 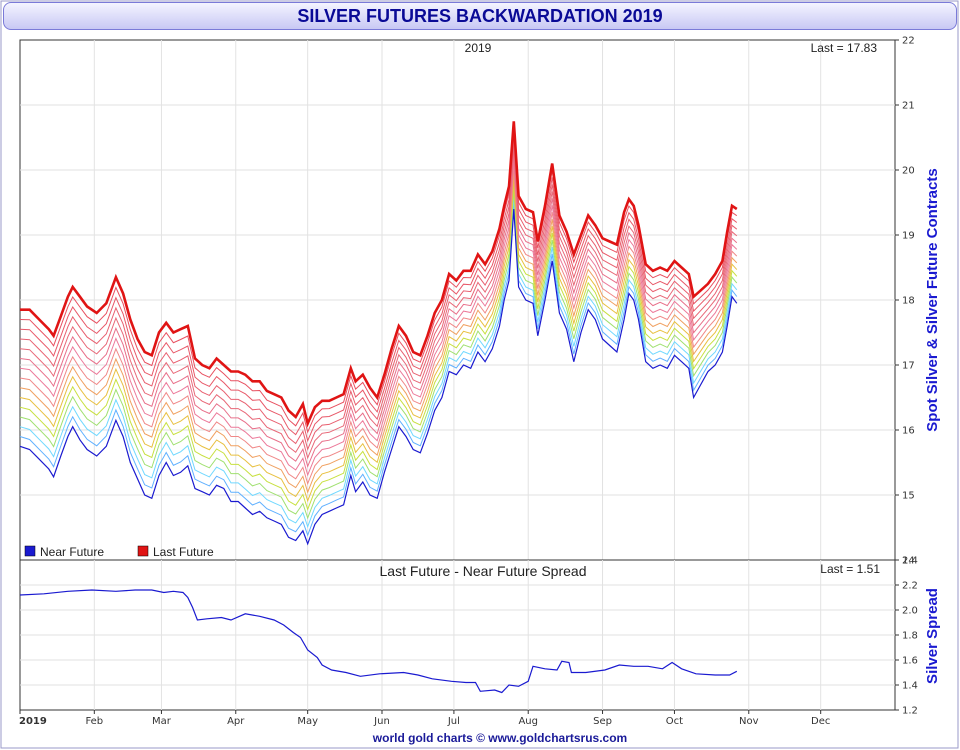 I want to click on month-label: Nov, so click(x=749, y=721).